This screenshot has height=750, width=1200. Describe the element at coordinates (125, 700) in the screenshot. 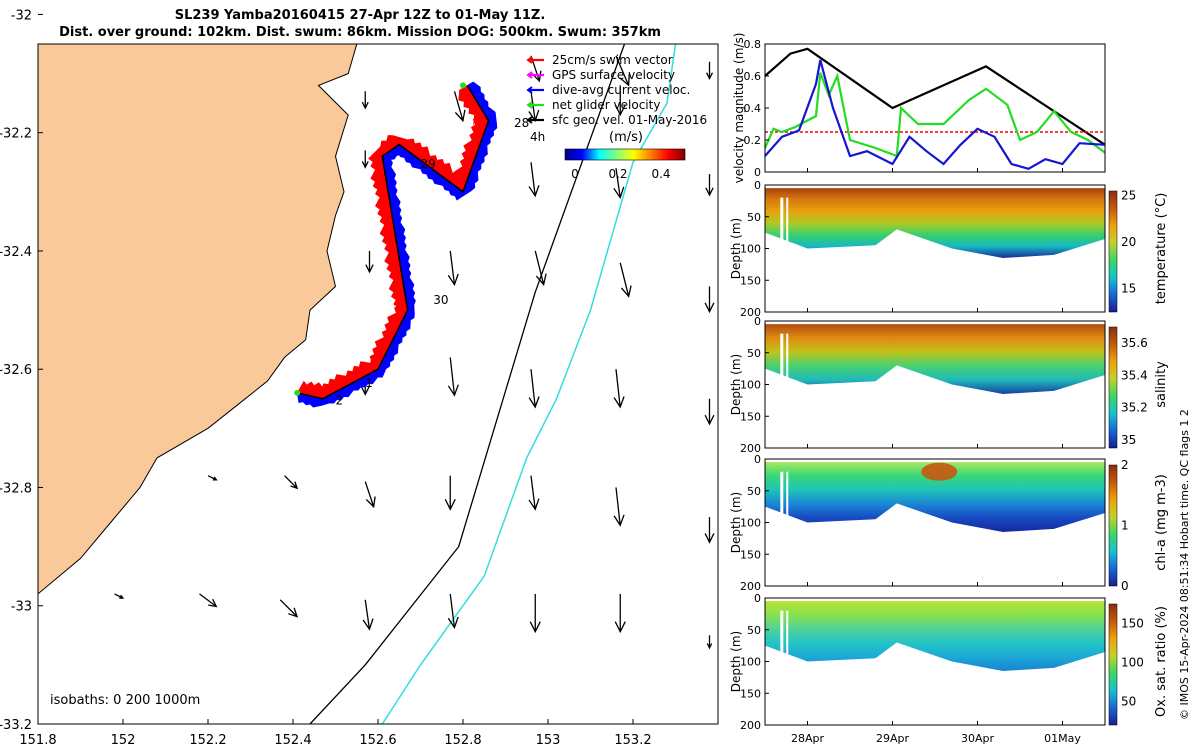

I see `isobath-legend-label: isobaths: 0 200 1000m` at that location.